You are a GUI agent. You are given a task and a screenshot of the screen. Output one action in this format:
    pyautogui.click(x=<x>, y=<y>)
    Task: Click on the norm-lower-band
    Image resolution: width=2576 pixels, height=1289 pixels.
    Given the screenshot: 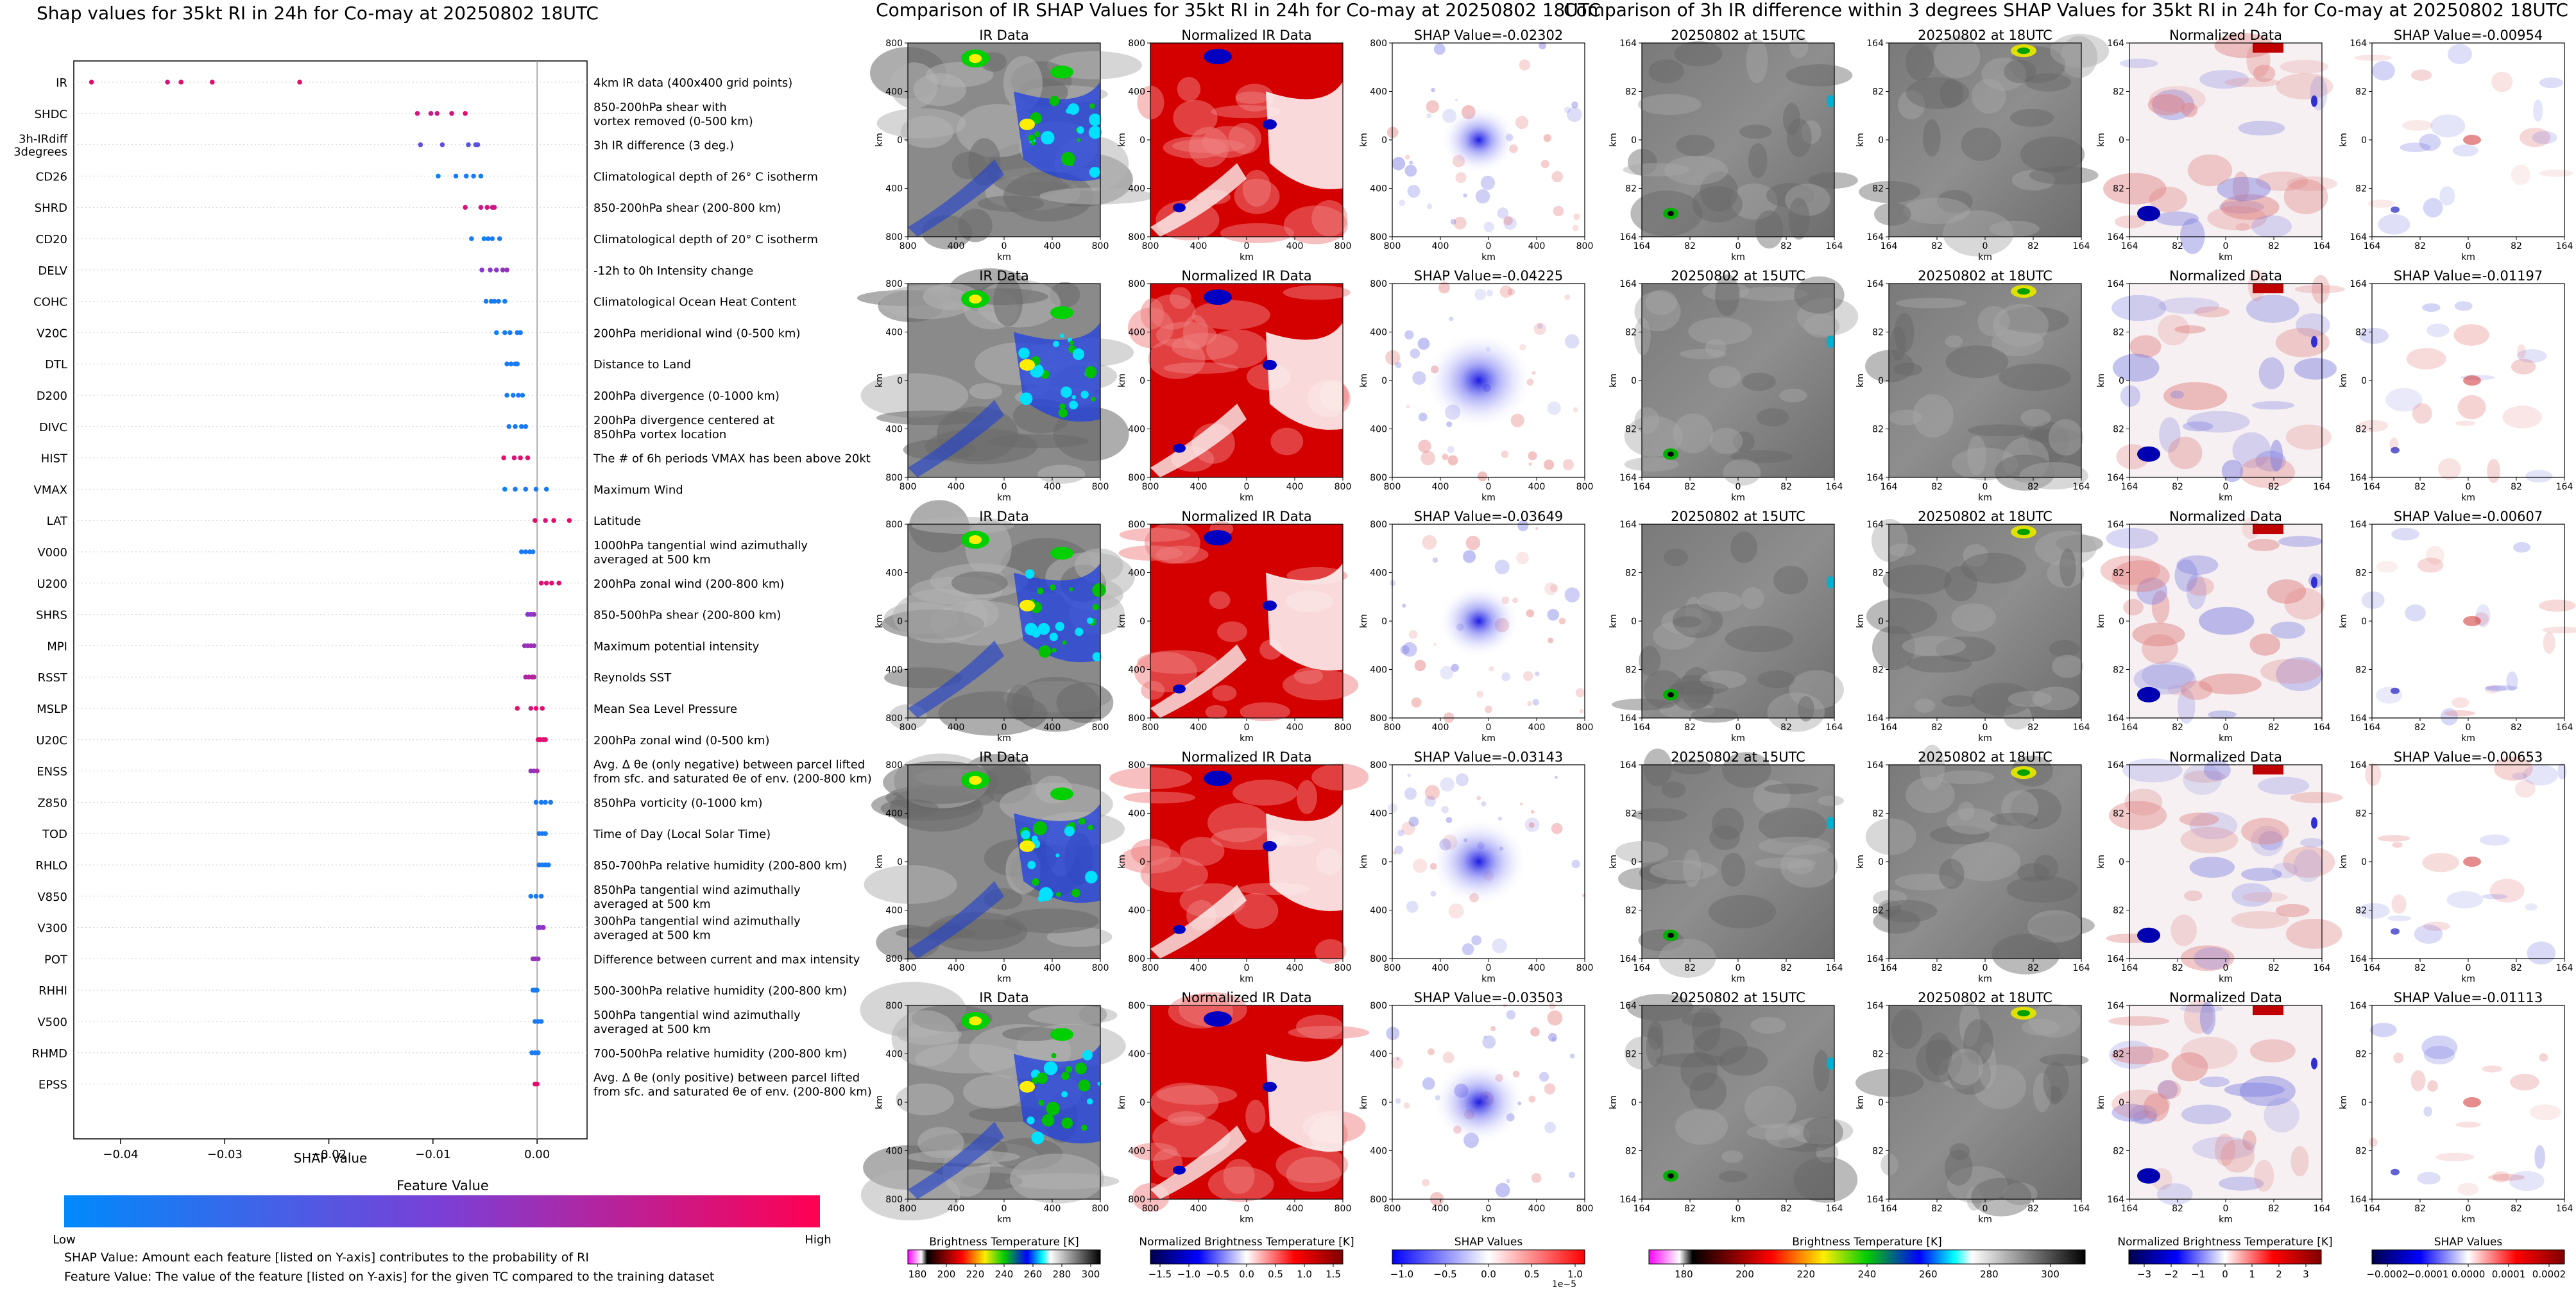 What is the action you would take?
    pyautogui.click(x=1198, y=922)
    